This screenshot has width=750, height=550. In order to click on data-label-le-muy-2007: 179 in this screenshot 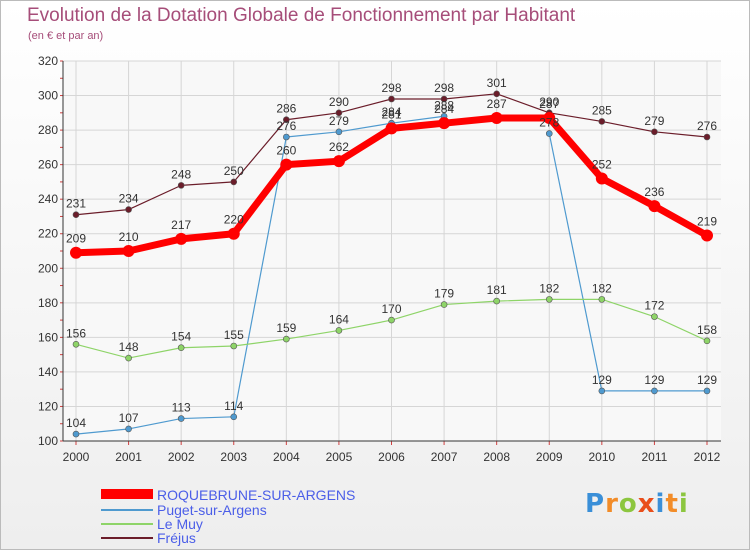, I will do `click(444, 294)`.